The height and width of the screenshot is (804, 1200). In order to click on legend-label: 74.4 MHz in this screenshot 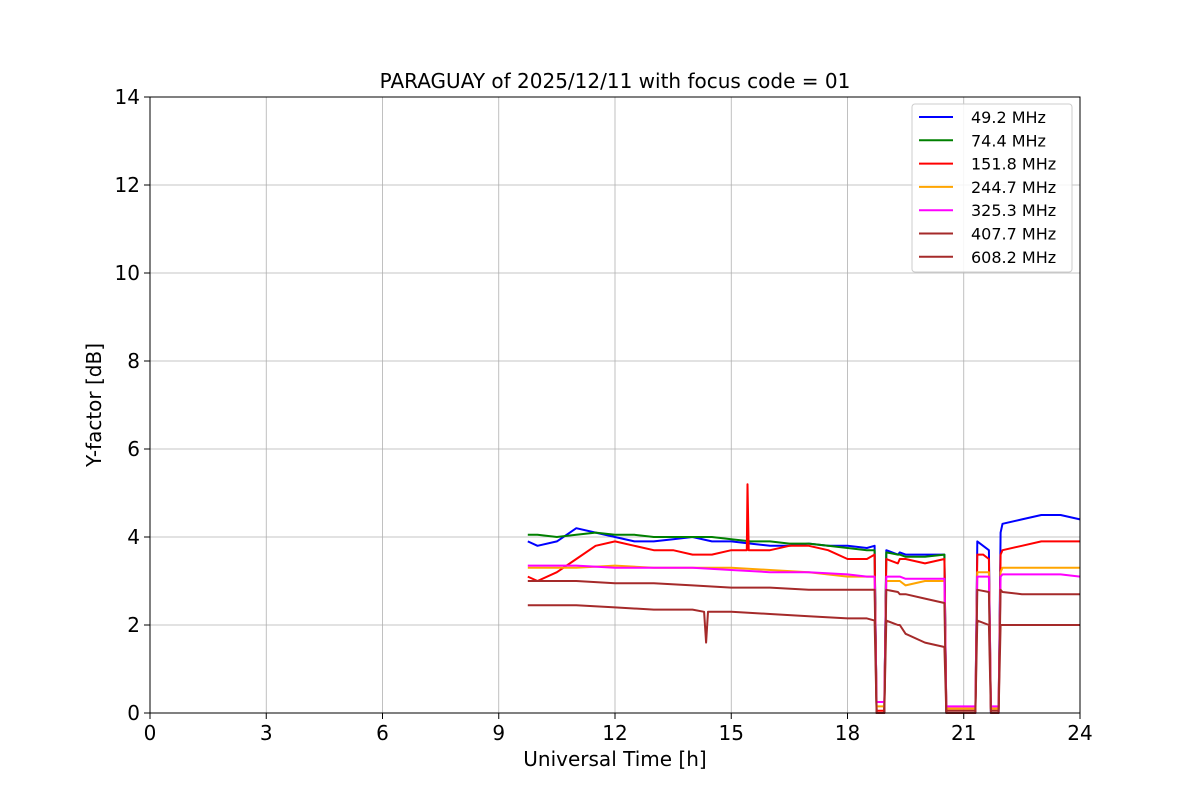, I will do `click(1008, 140)`.